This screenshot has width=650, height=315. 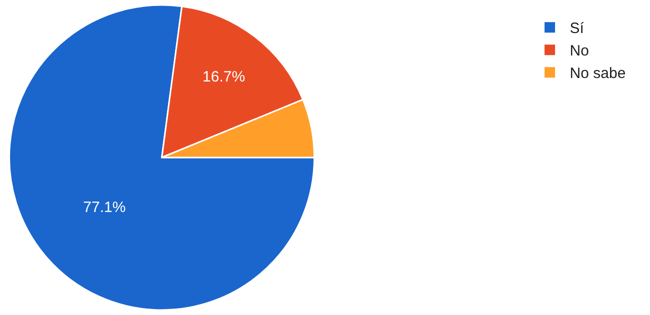 What do you see at coordinates (598, 73) in the screenshot?
I see `legend-label: No sabe` at bounding box center [598, 73].